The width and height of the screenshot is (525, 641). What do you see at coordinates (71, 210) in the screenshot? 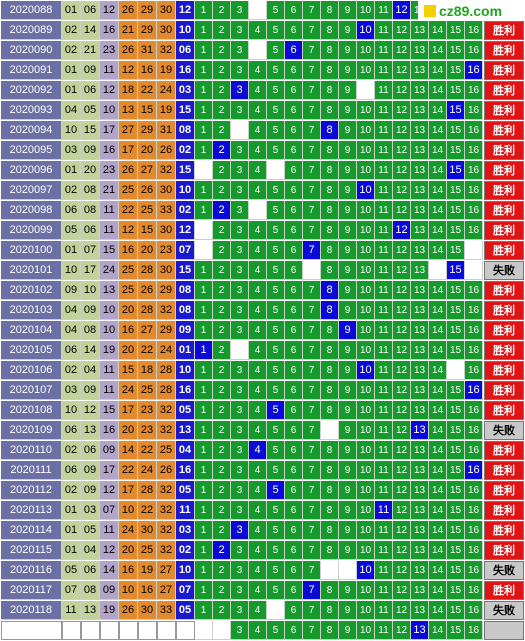
I see `red-ball-number: 06` at bounding box center [71, 210].